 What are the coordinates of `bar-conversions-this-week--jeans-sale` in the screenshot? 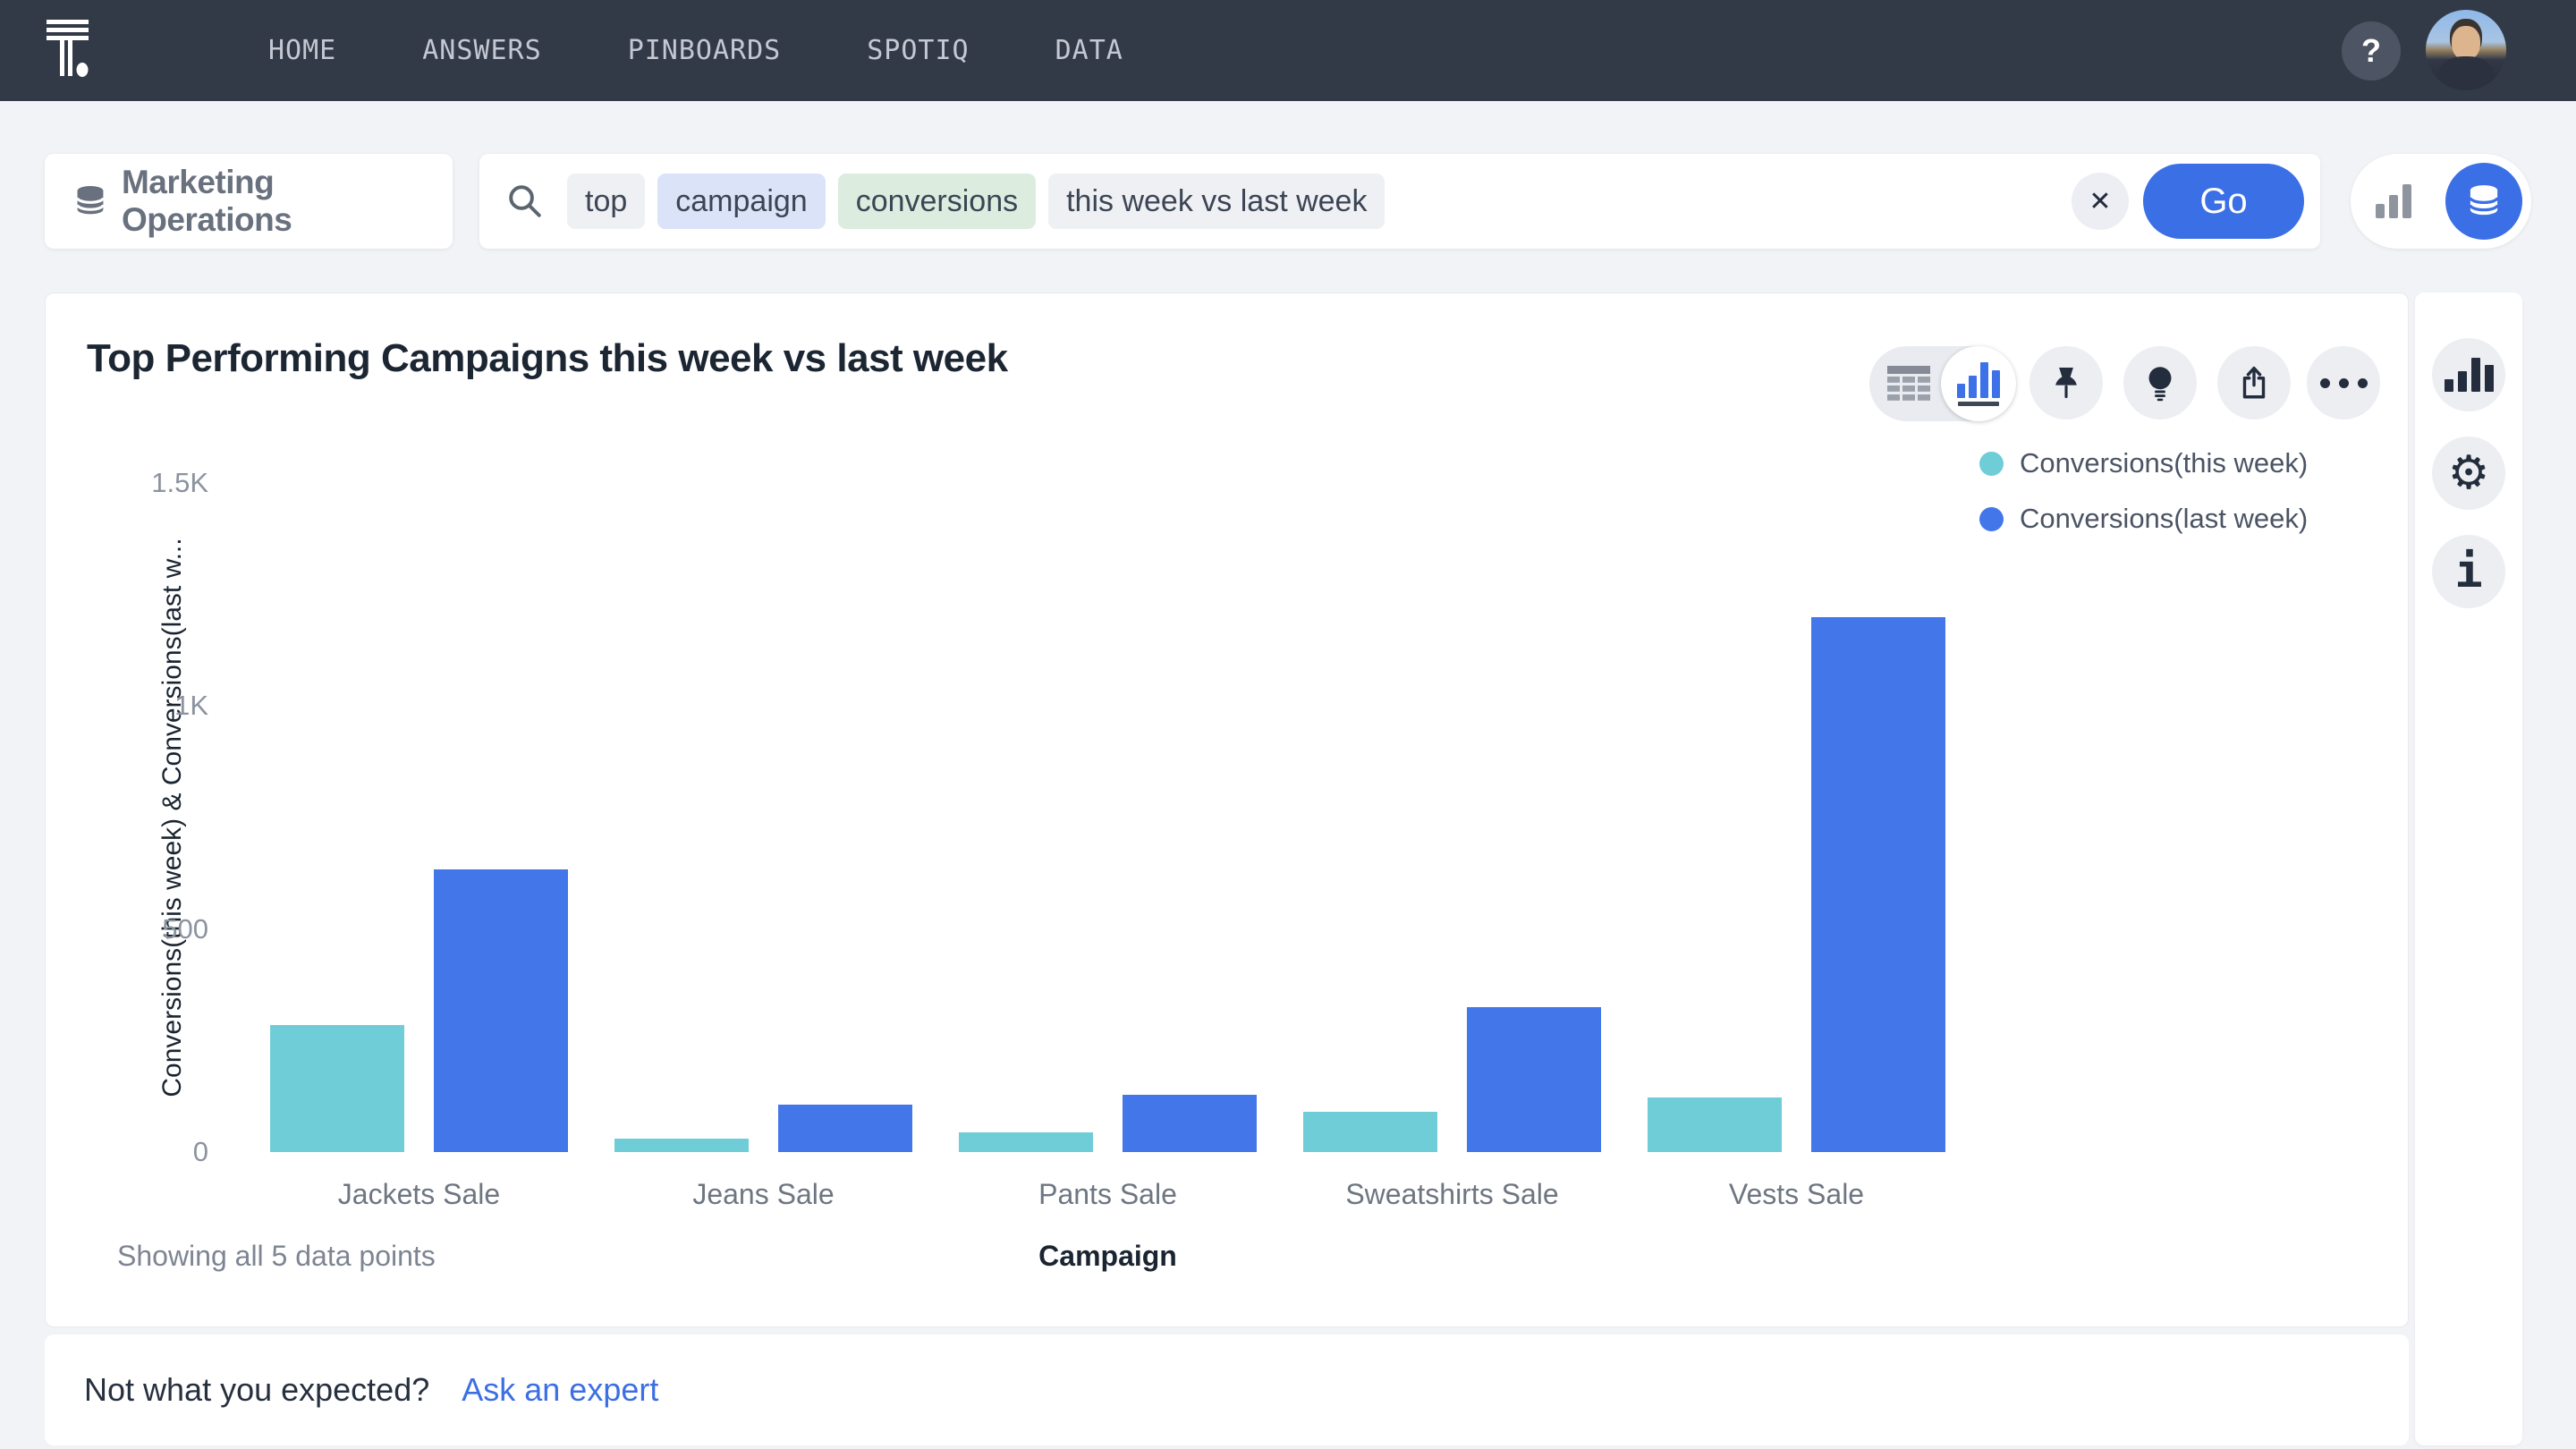 It's located at (681, 1145).